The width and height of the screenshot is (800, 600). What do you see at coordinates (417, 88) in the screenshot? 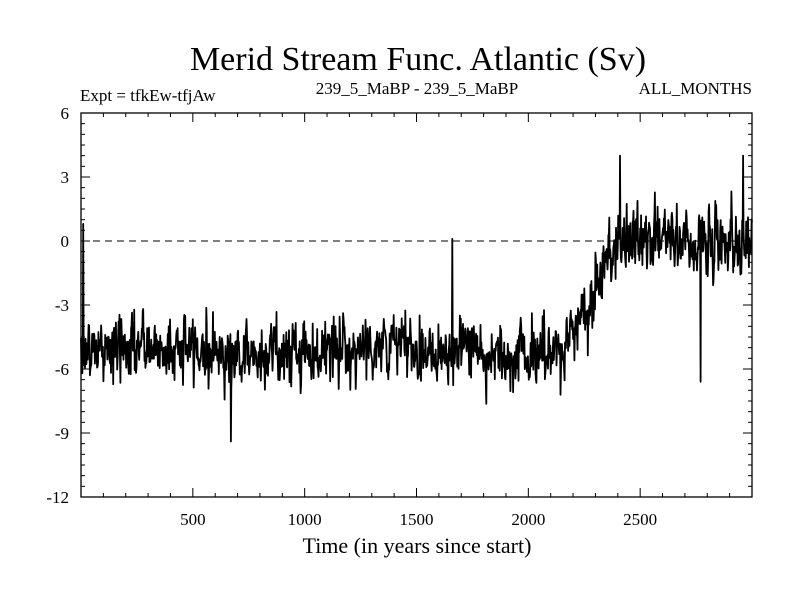
I see `period-label: 239_5_MaBP - 239_5_MaBP` at bounding box center [417, 88].